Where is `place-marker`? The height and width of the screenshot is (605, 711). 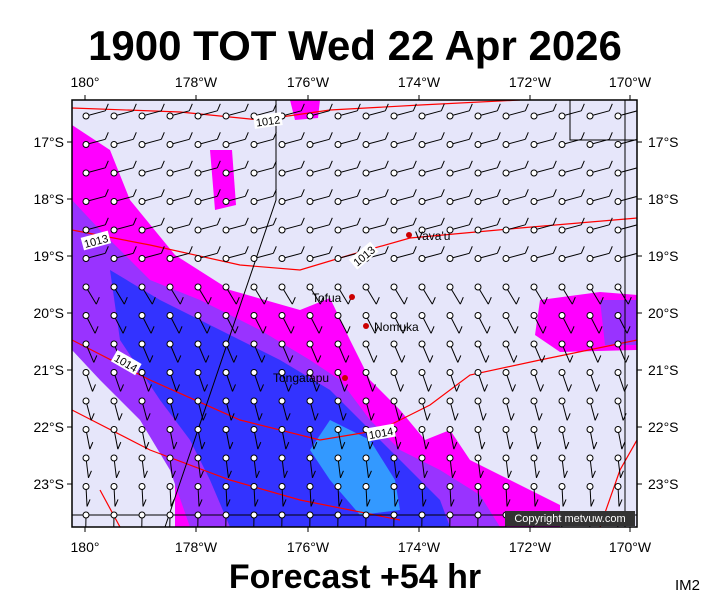 place-marker is located at coordinates (352, 297).